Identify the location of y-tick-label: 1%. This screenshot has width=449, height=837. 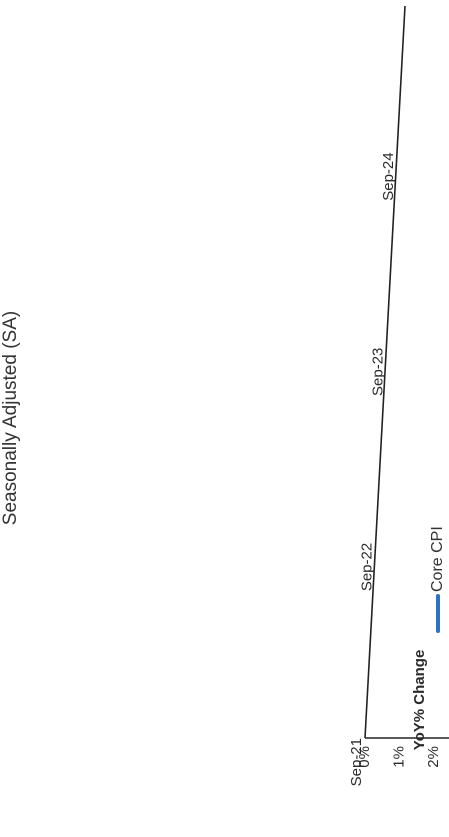
(398, 757).